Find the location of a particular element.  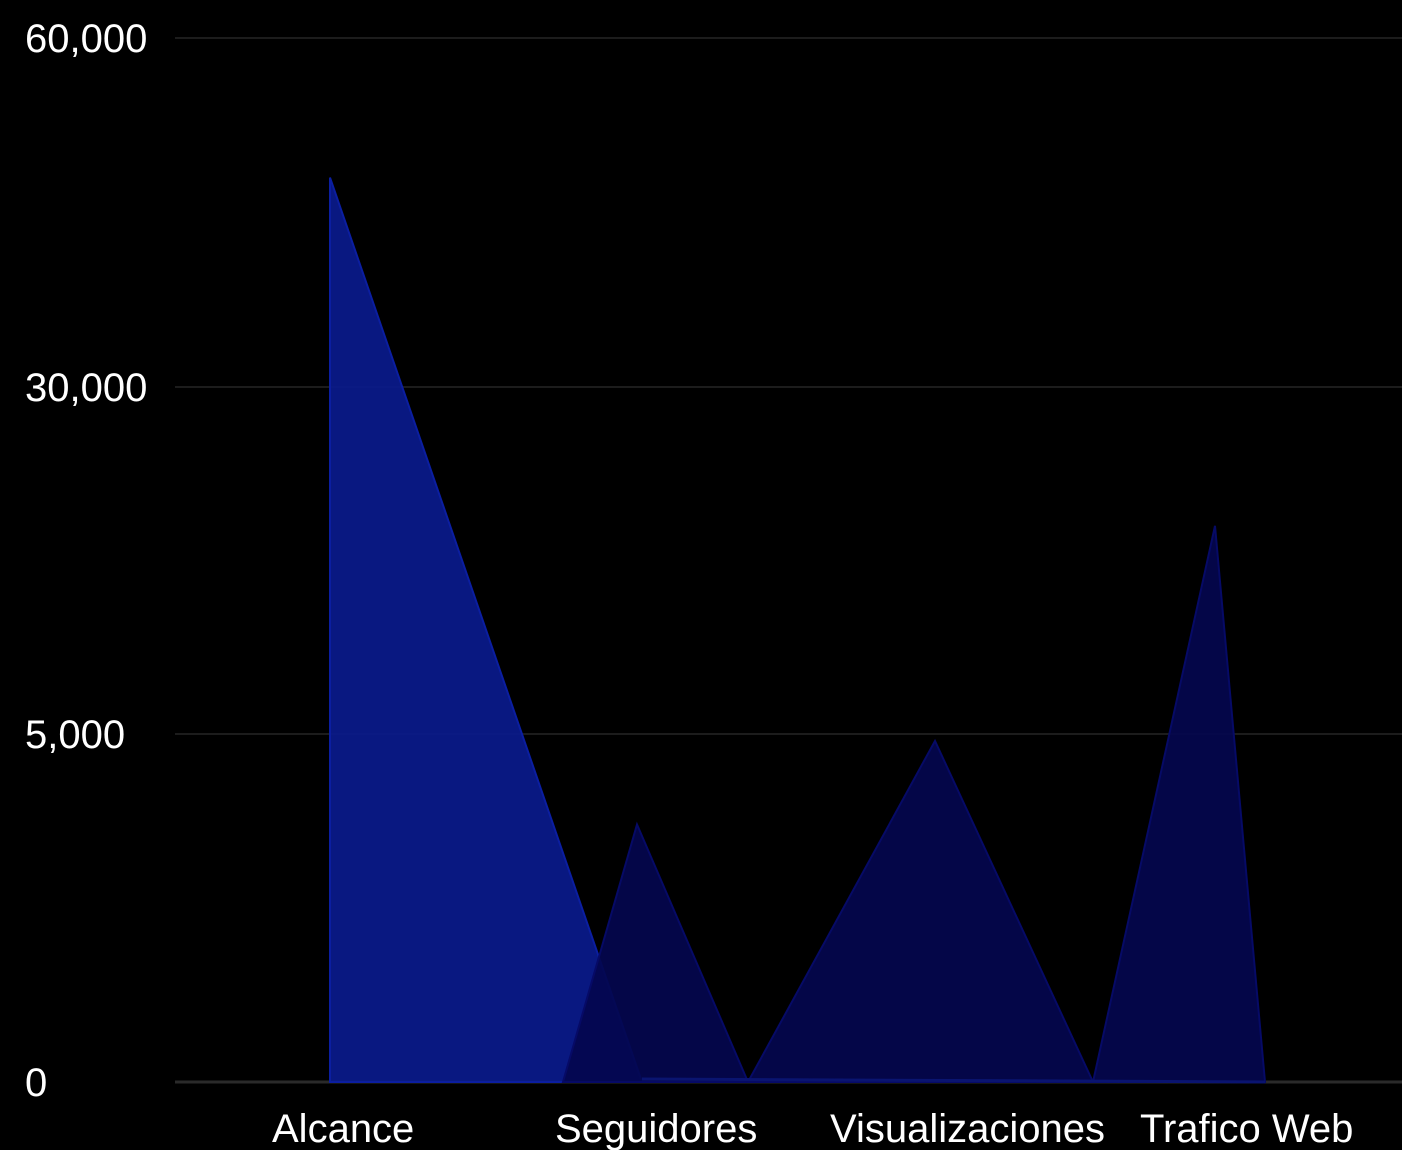

x-category-label: Trafico Web is located at coordinates (1246, 1128).